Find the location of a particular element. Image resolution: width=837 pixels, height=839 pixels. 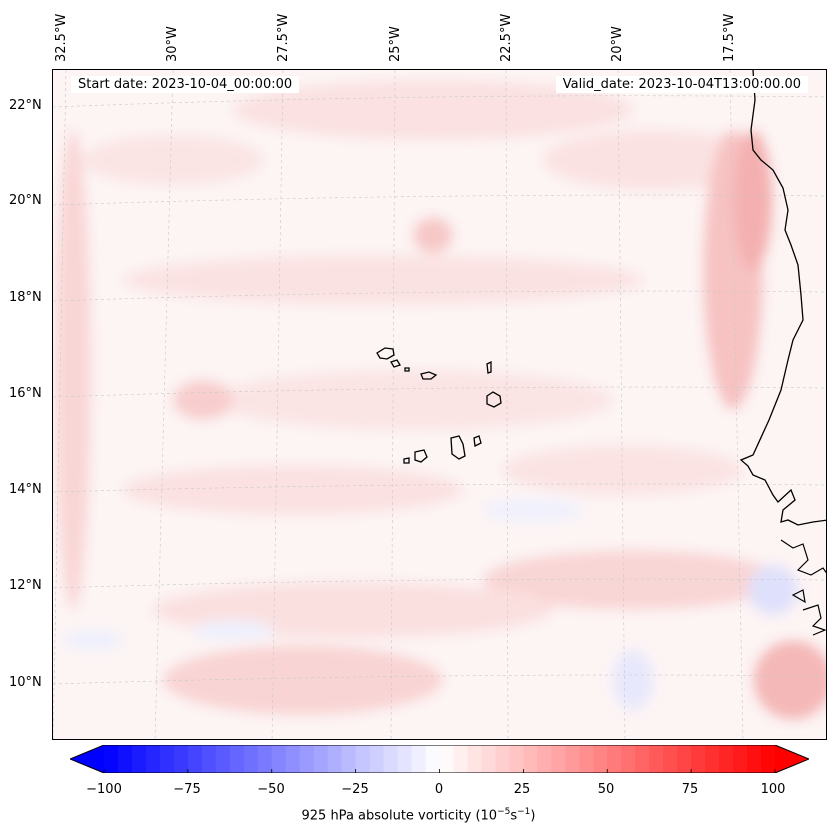

colorbar-title: 925 hPa absolute vorticity (10−5s−1) is located at coordinates (418, 815).